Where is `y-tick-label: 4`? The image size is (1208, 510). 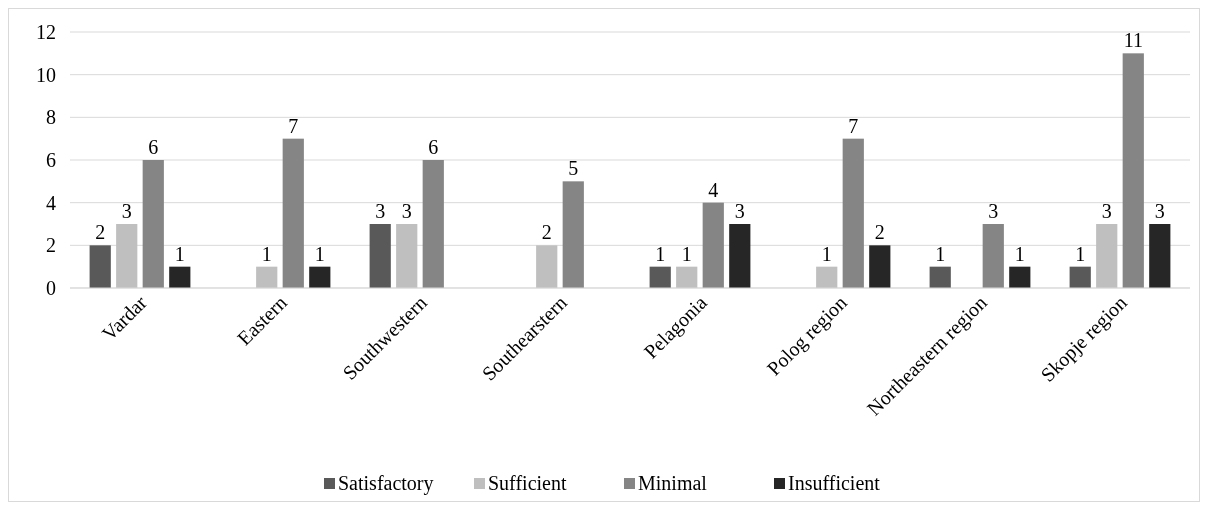 y-tick-label: 4 is located at coordinates (51, 202).